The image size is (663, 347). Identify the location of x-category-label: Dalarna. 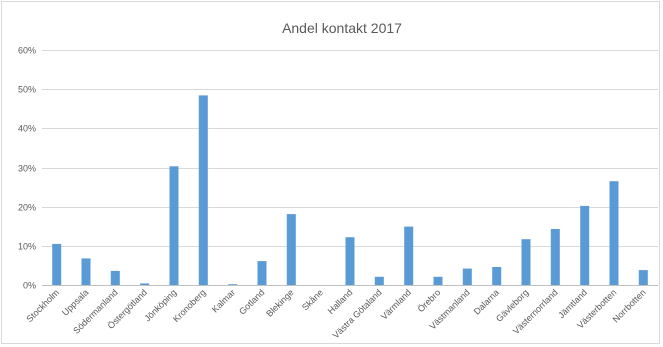
(486, 301).